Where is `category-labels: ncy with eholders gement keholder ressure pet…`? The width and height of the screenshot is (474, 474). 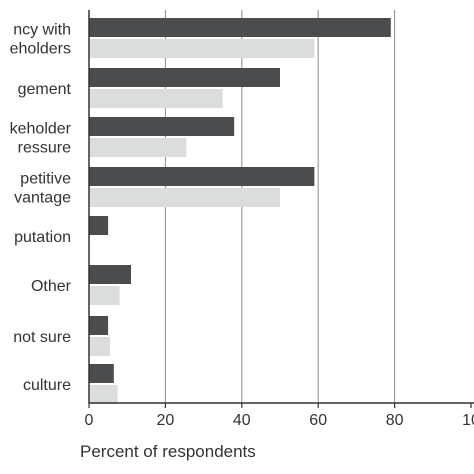
category-labels: ncy with eholders gement keholder ressure pet… is located at coordinates (41, 208).